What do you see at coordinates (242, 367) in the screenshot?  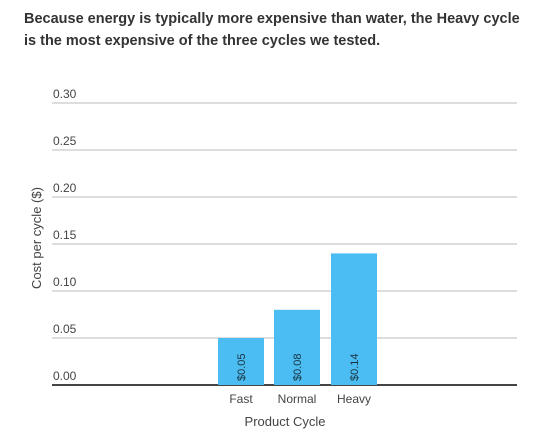 I see `bar-value-label: $0.05` at bounding box center [242, 367].